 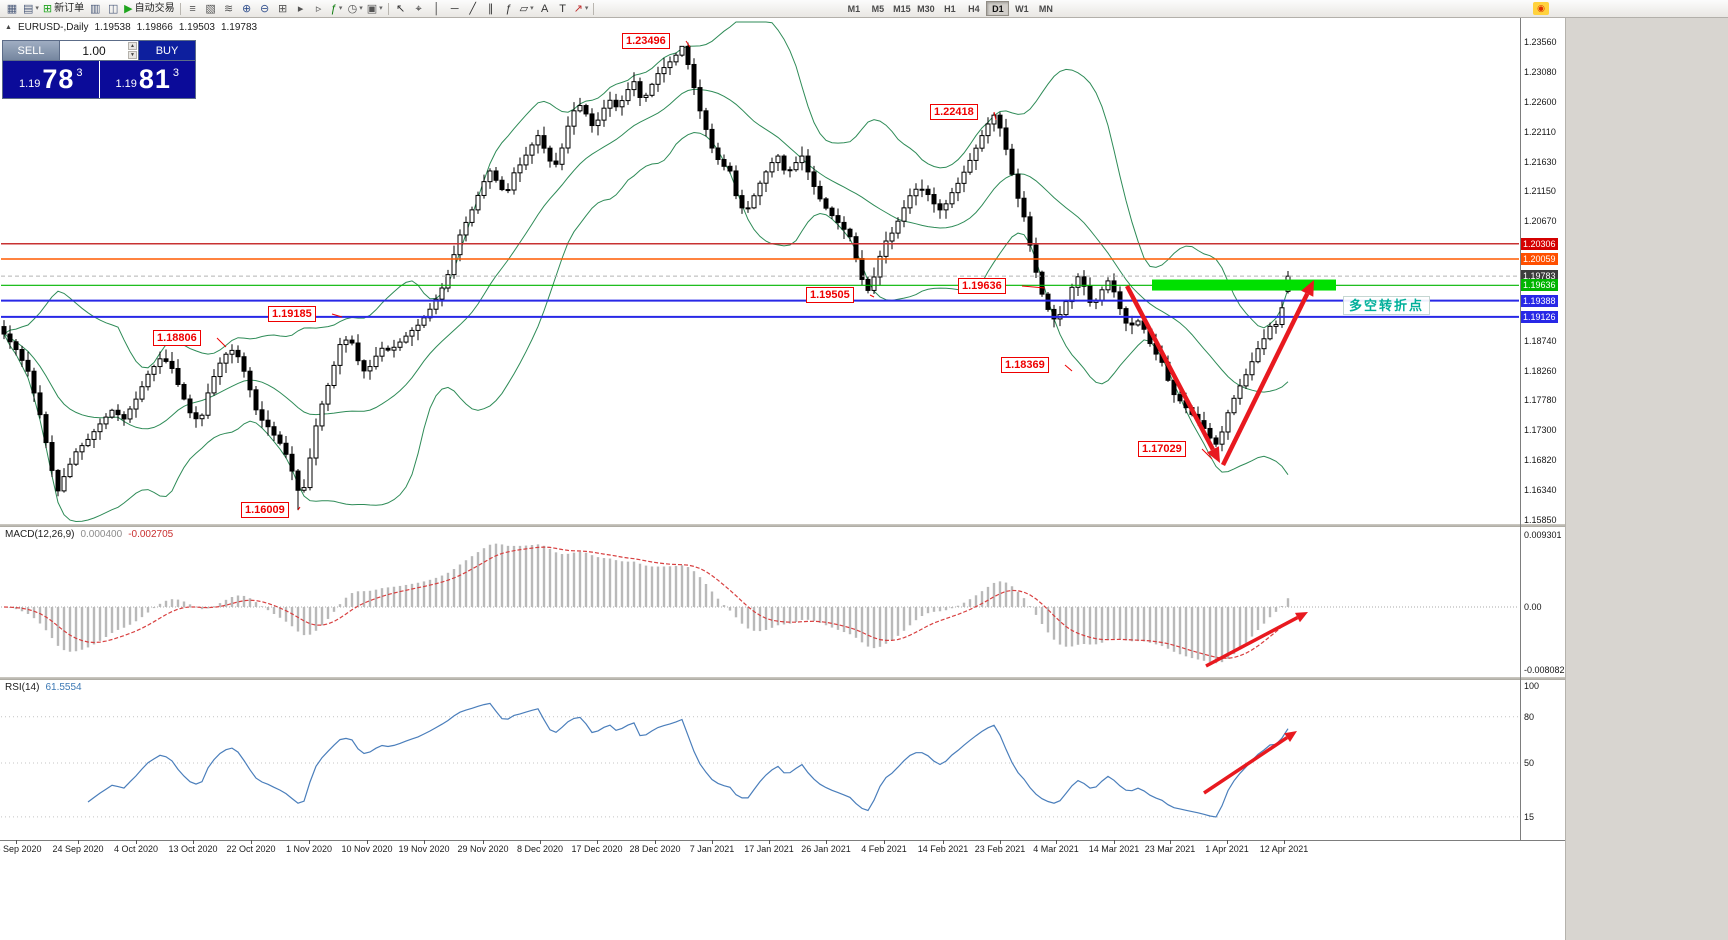 I want to click on rsi-value: 61.5554, so click(x=63, y=687).